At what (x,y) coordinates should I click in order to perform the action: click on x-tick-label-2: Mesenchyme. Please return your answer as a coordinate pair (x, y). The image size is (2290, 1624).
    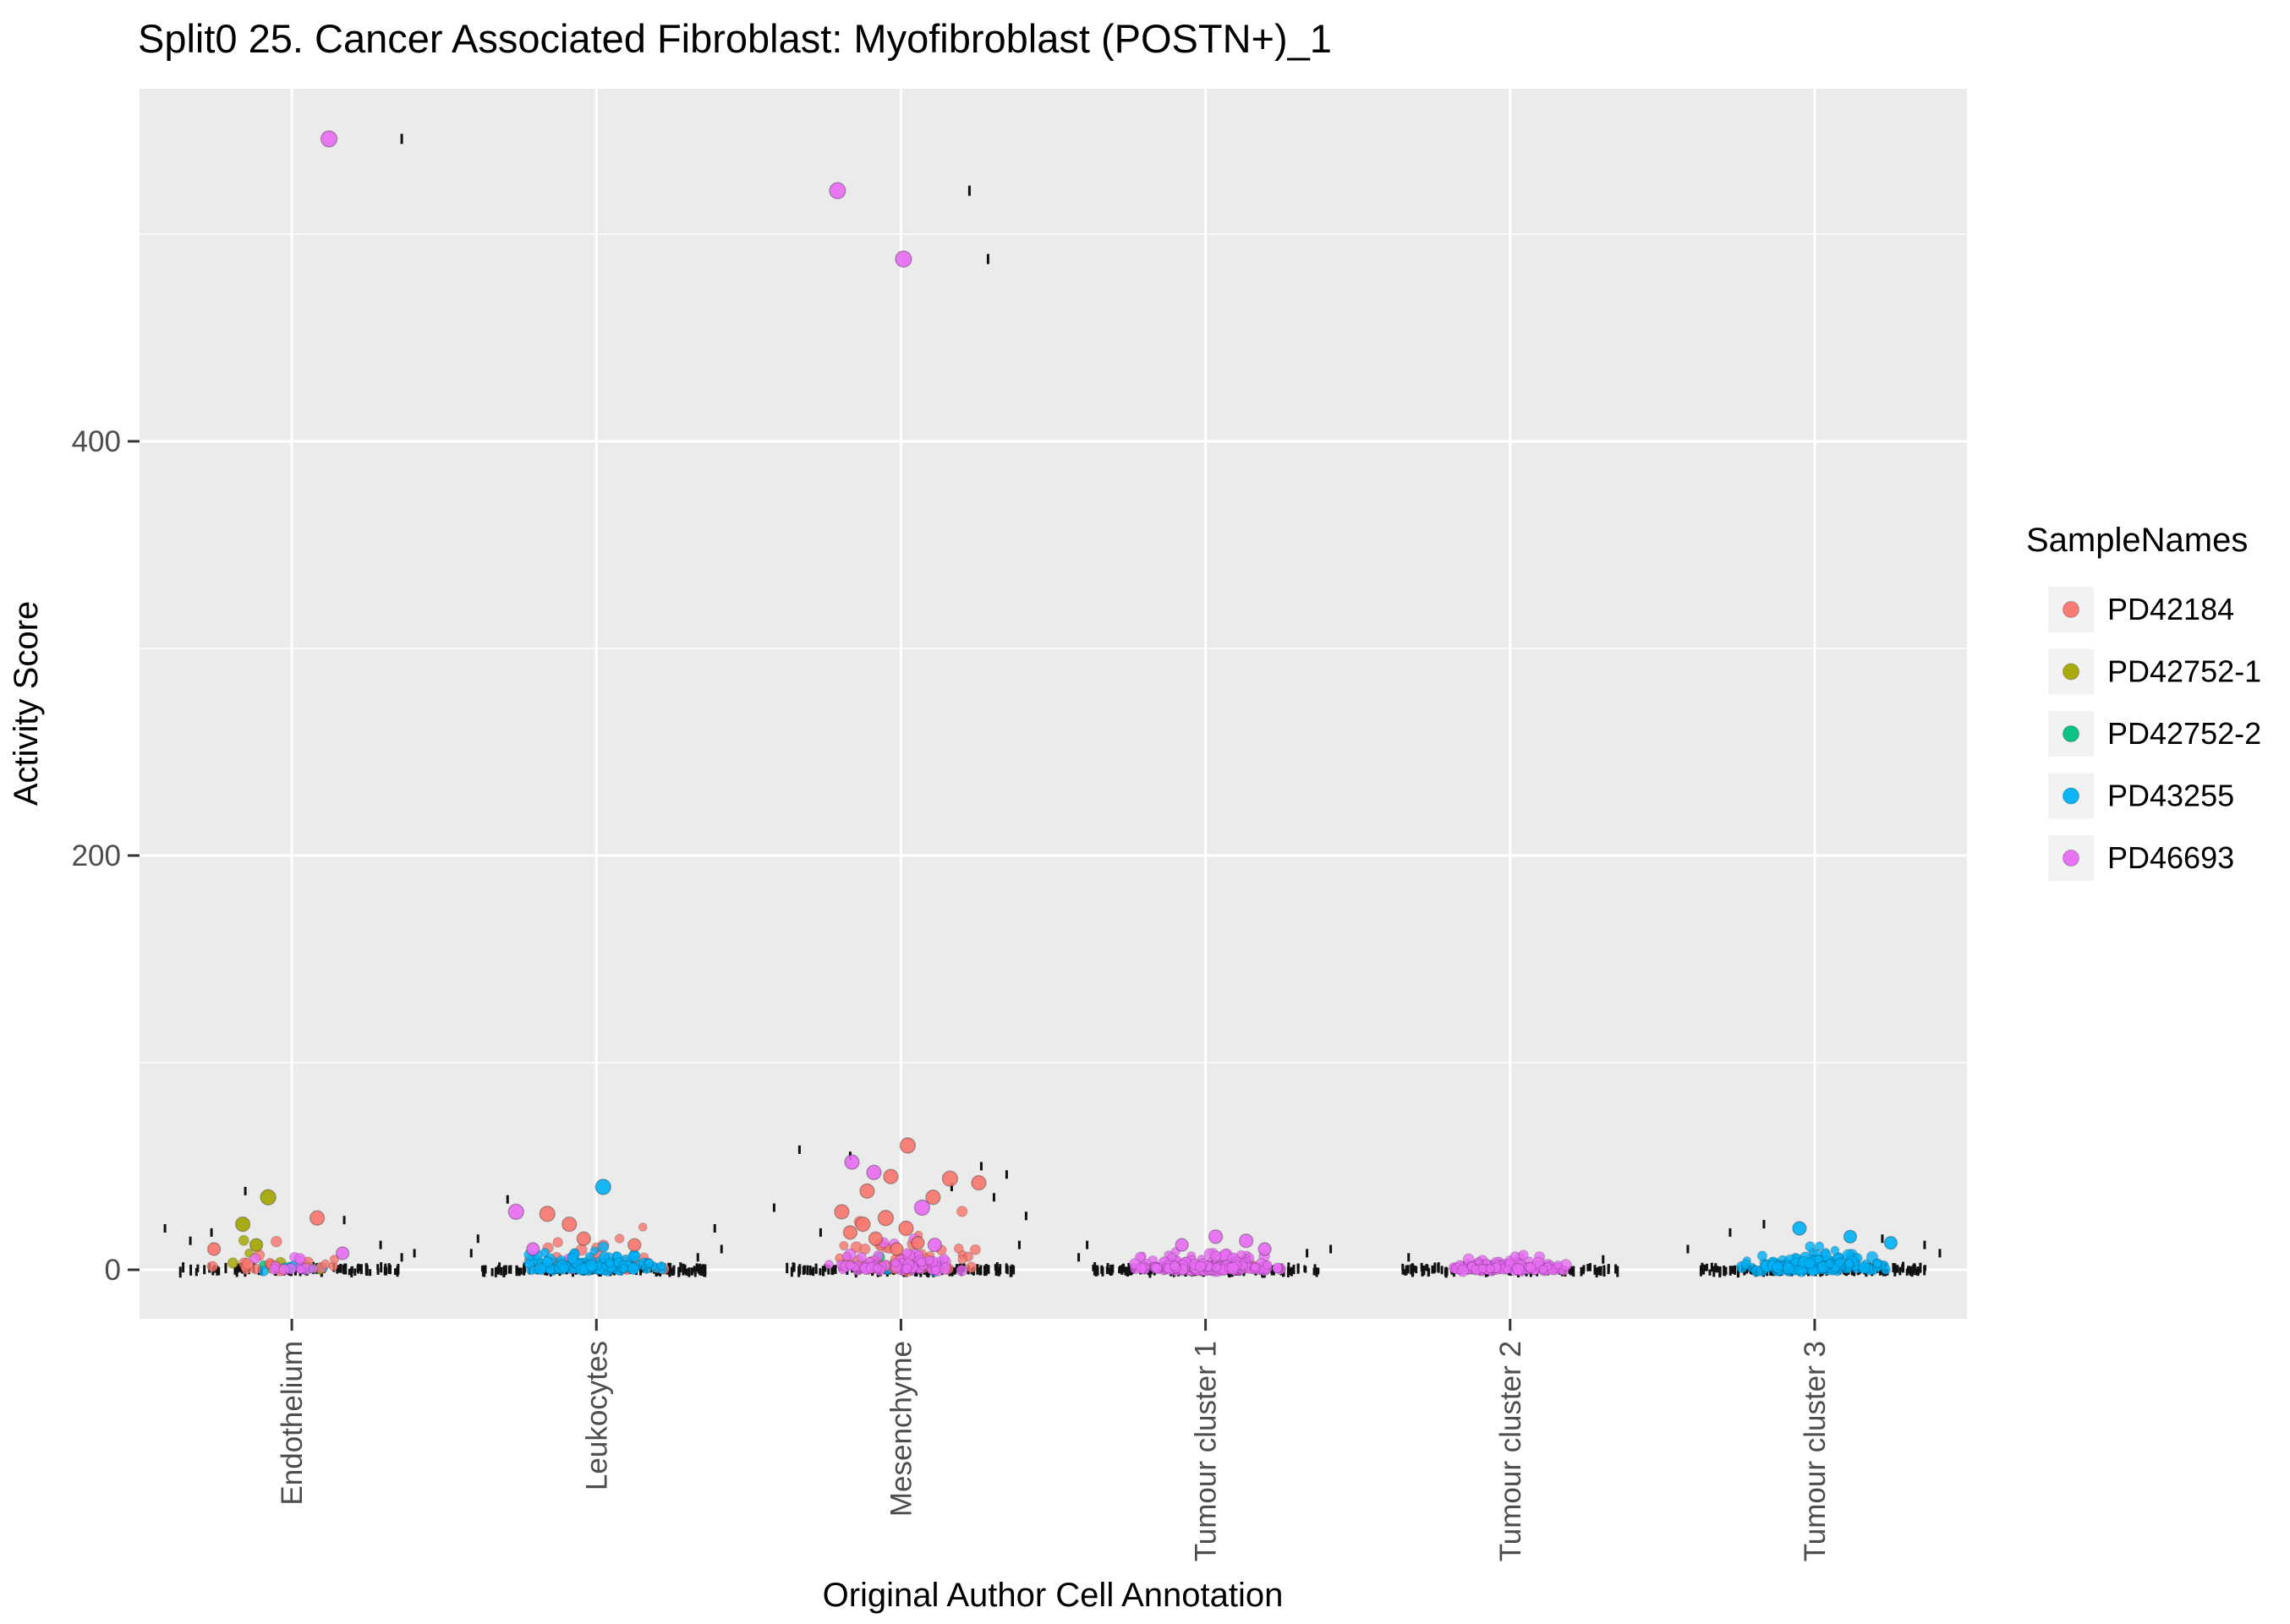
    Looking at the image, I should click on (901, 1429).